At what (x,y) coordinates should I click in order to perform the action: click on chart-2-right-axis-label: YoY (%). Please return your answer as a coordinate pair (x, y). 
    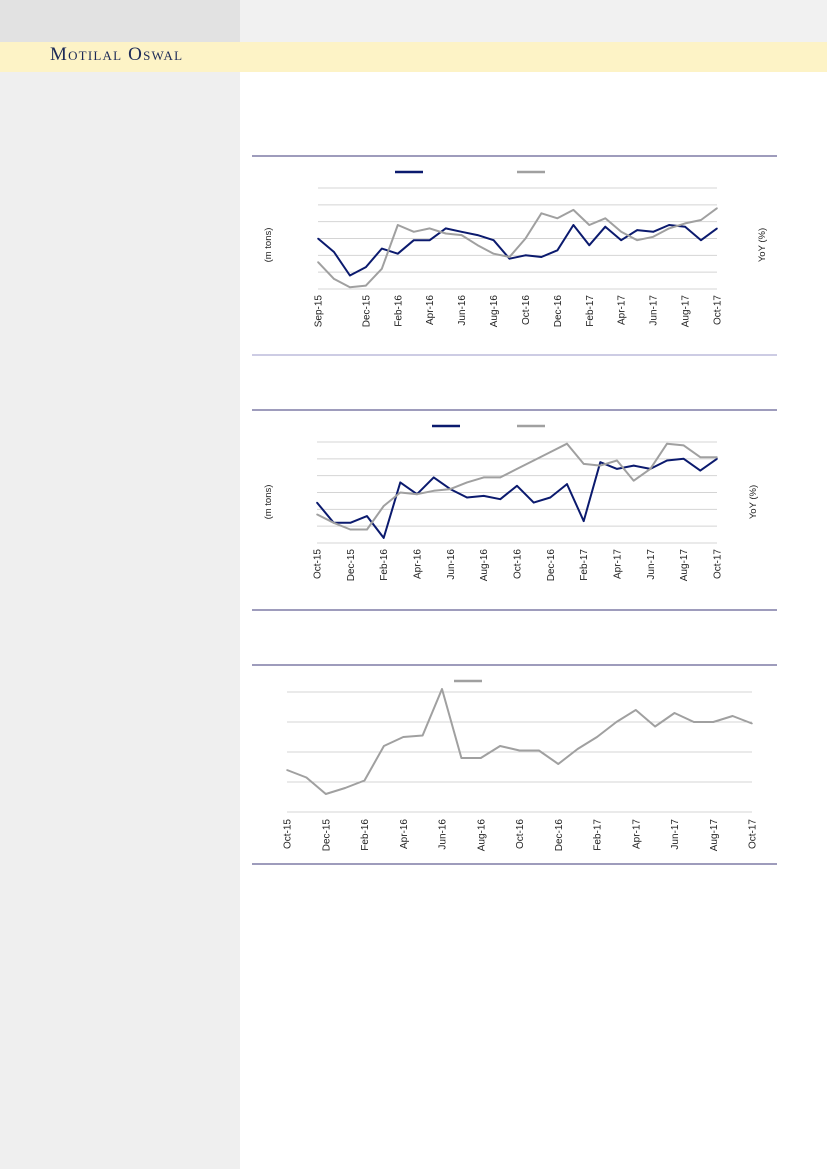
    Looking at the image, I should click on (753, 502).